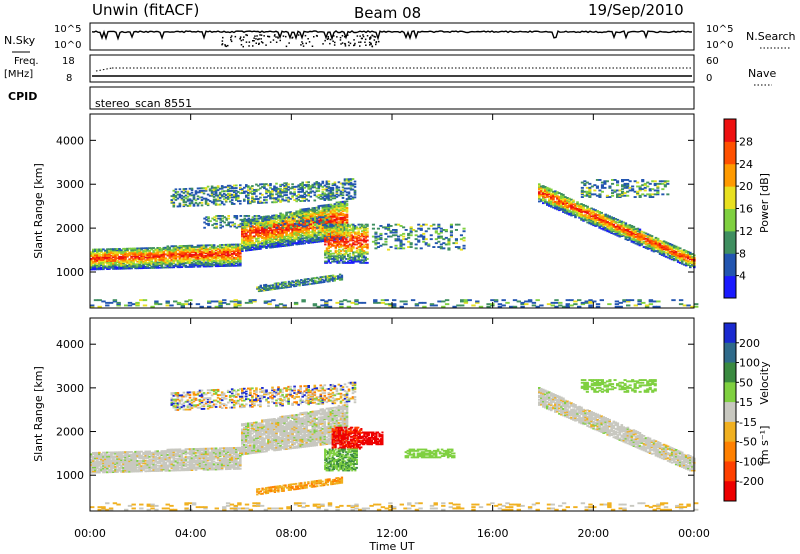 Image resolution: width=800 pixels, height=554 pixels. Describe the element at coordinates (746, 382) in the screenshot. I see `colorbar-tick-label: 50` at that location.